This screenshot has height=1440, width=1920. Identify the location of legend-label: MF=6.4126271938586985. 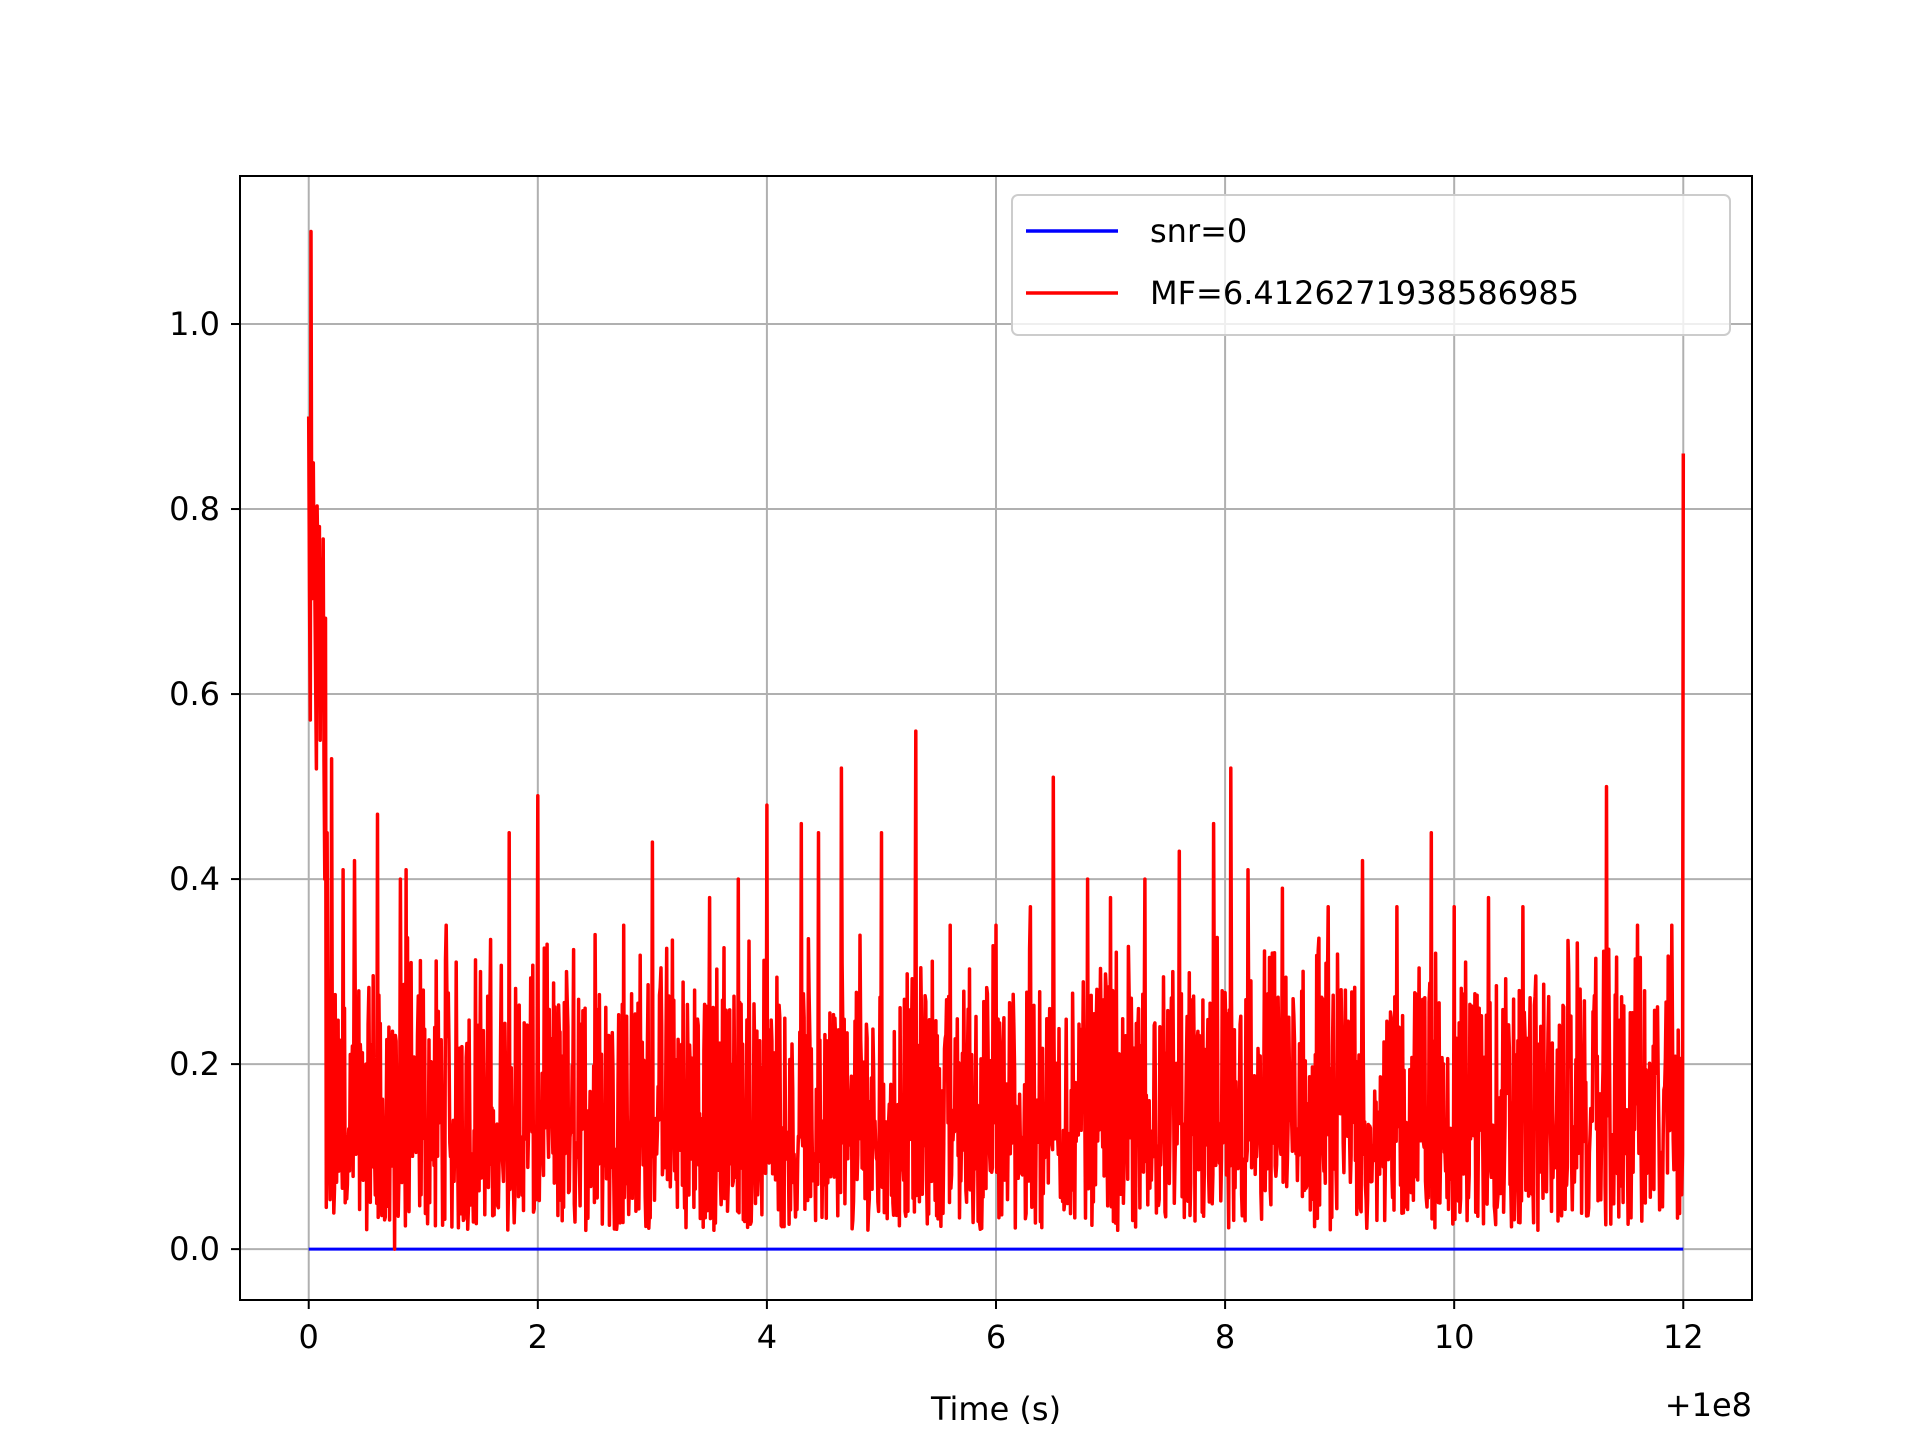
(1364, 293).